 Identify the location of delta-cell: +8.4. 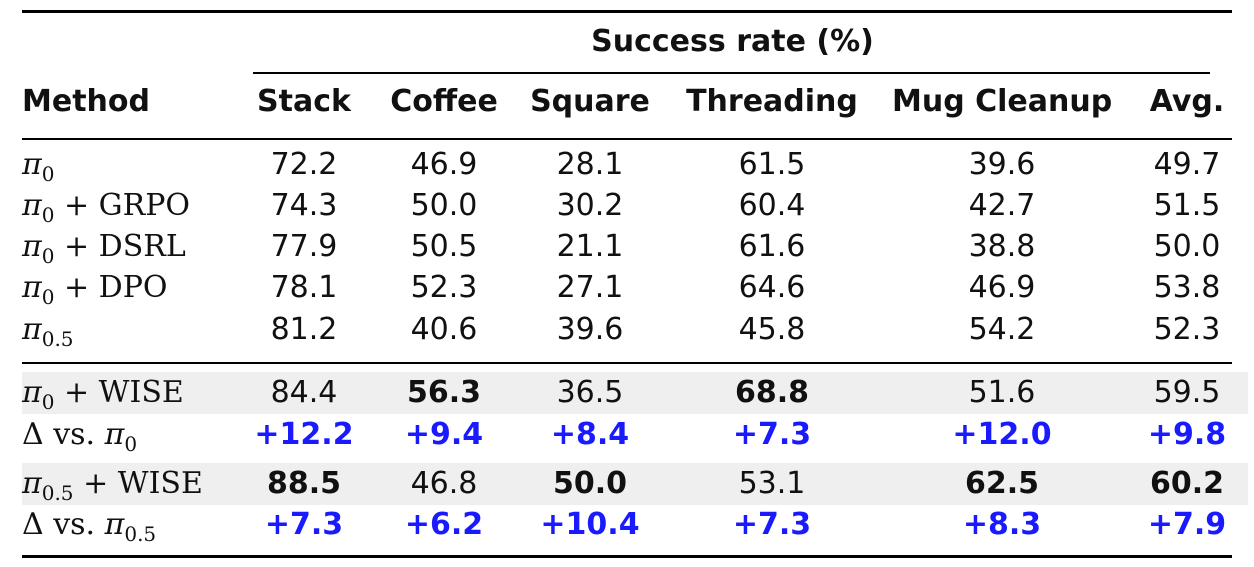
(590, 434).